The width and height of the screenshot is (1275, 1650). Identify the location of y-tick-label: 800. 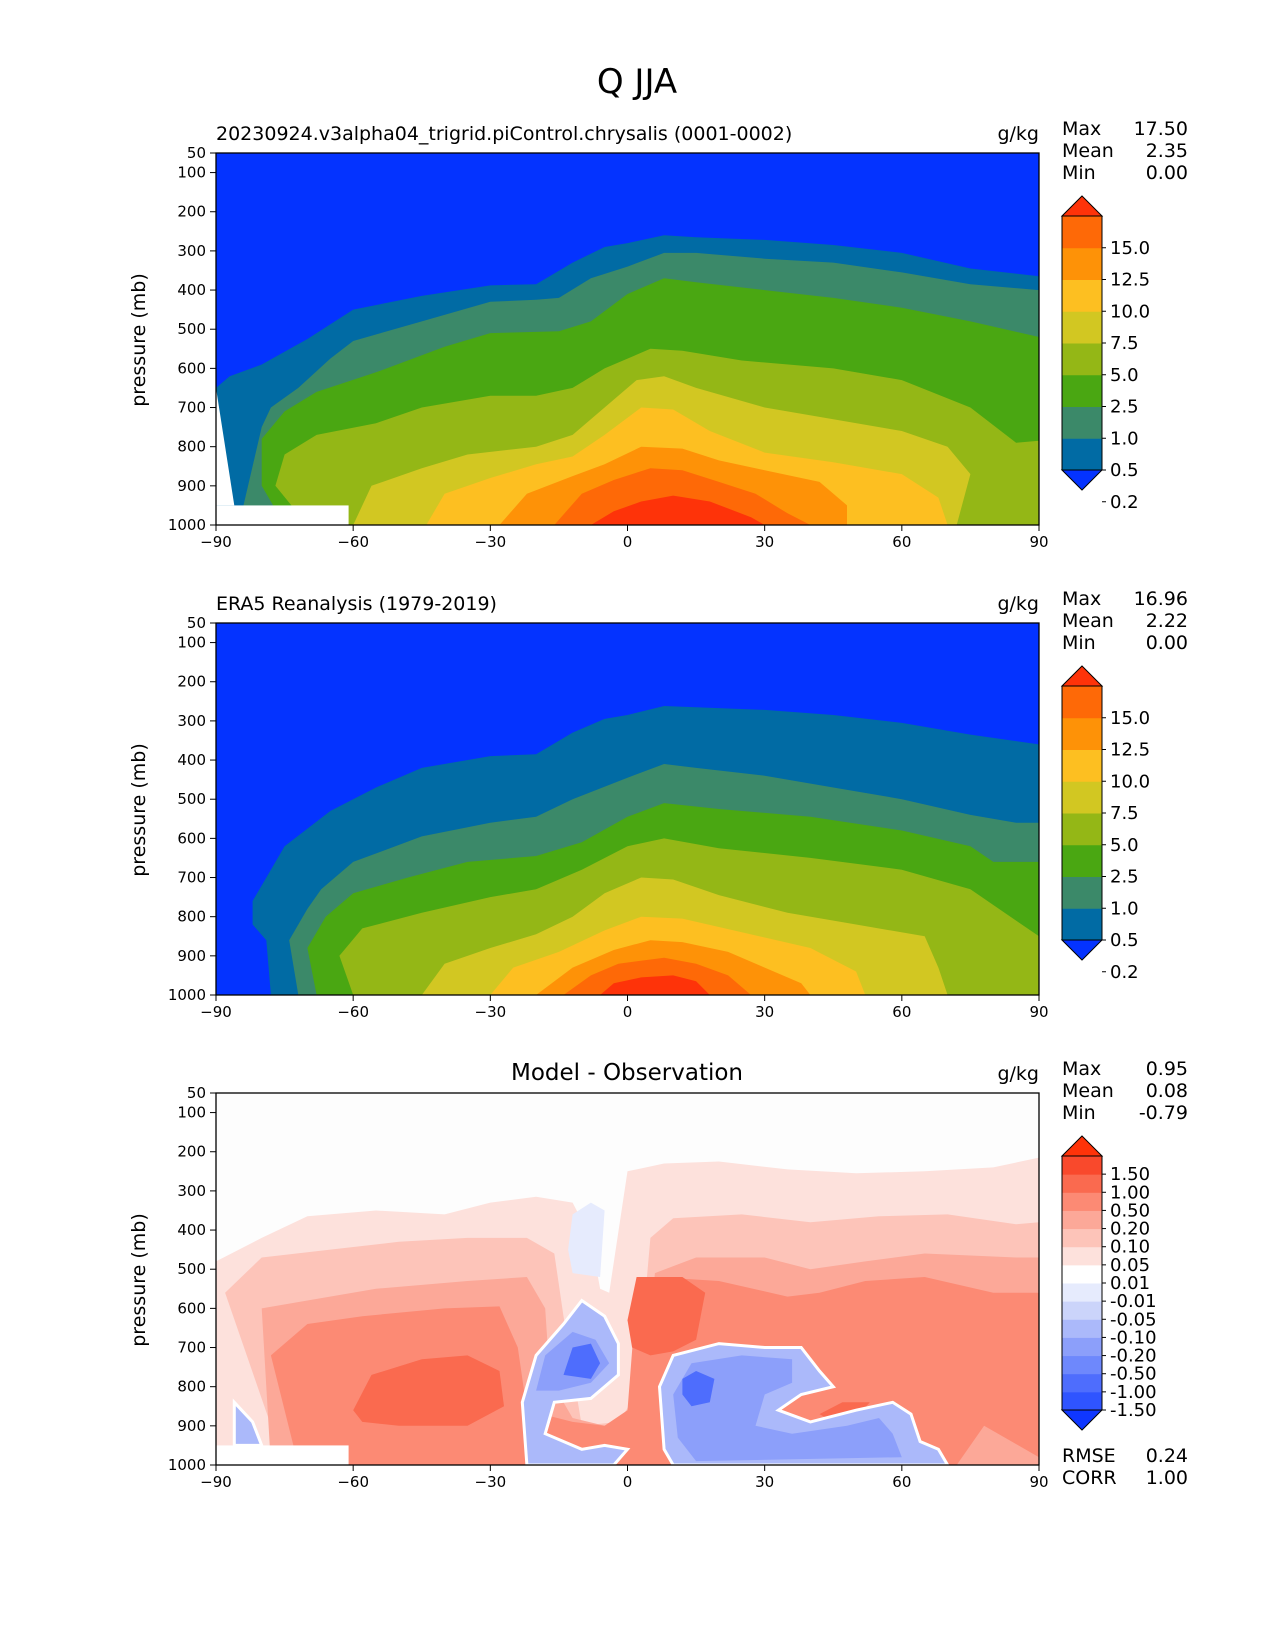
(191, 1387).